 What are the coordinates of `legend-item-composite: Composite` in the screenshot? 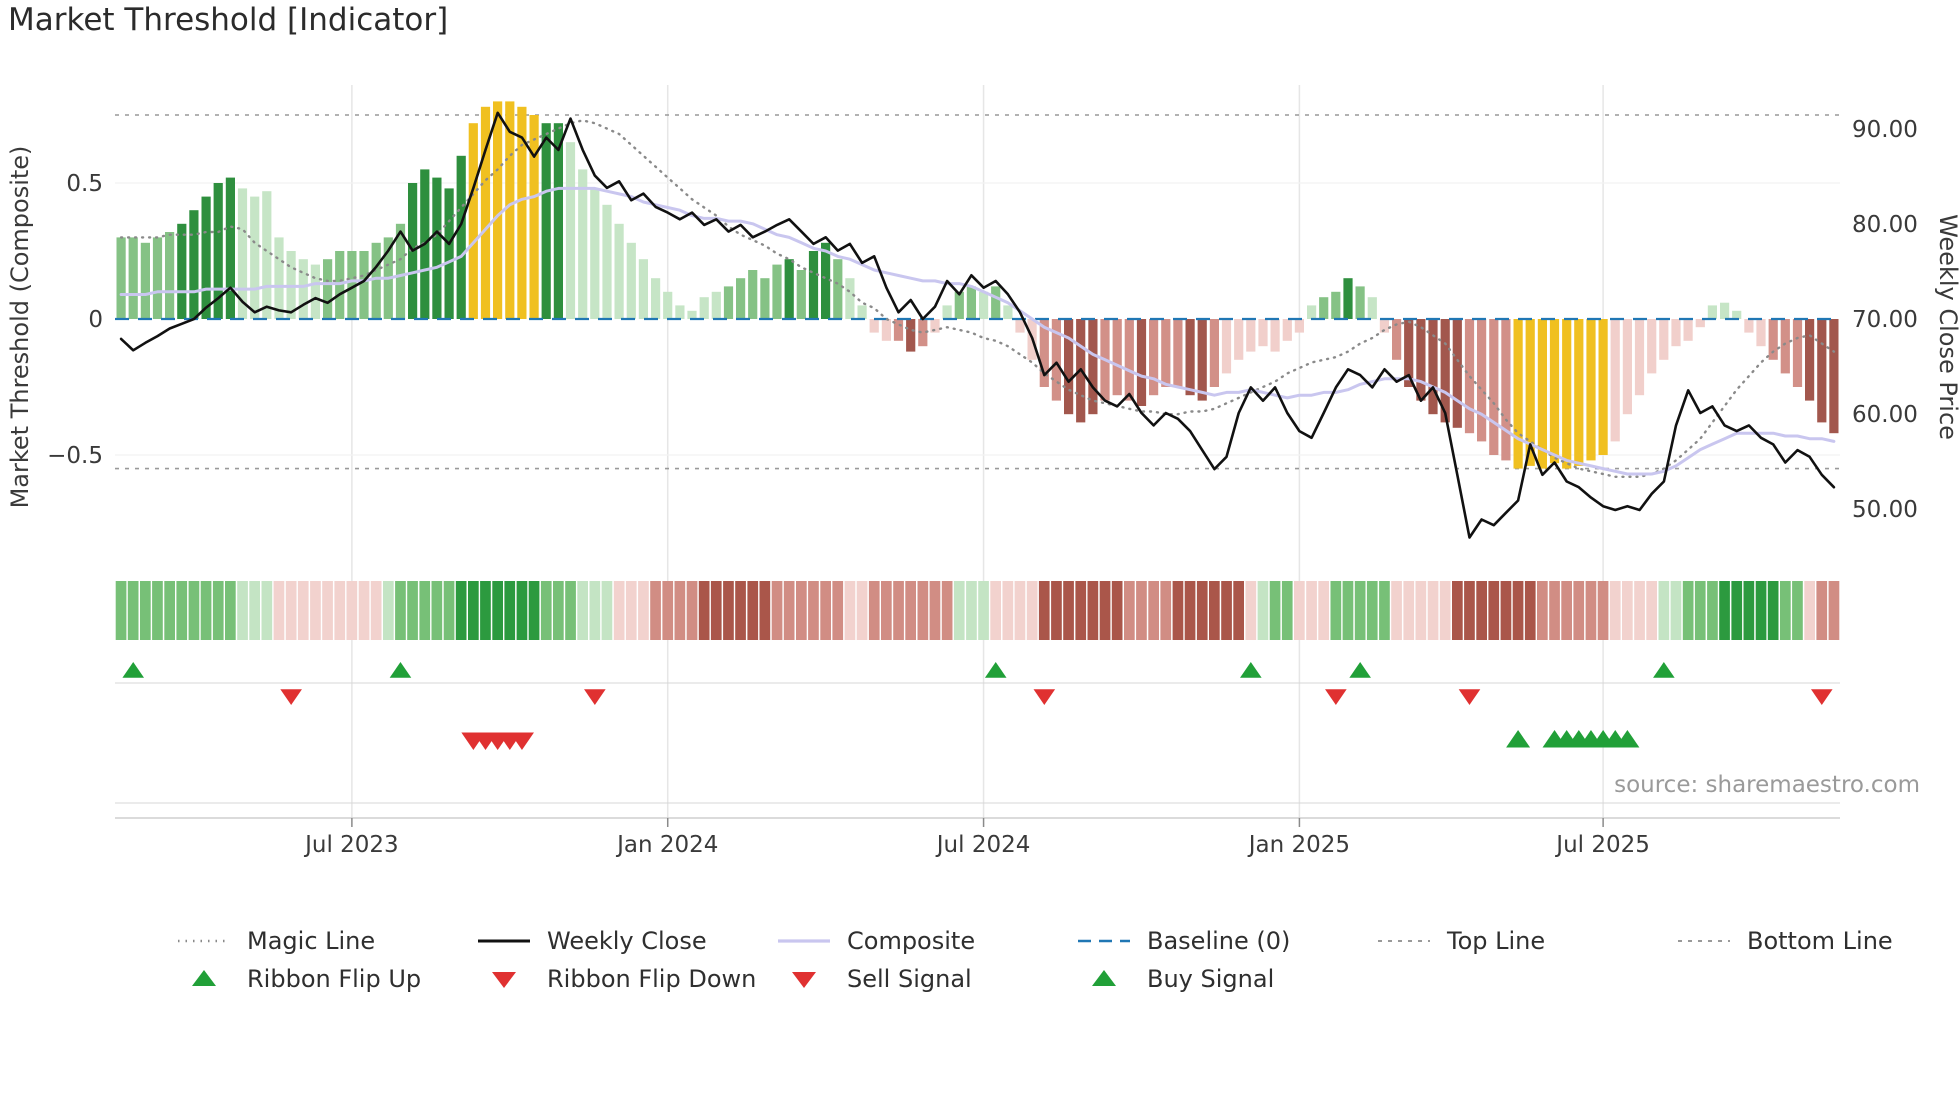 It's located at (925, 941).